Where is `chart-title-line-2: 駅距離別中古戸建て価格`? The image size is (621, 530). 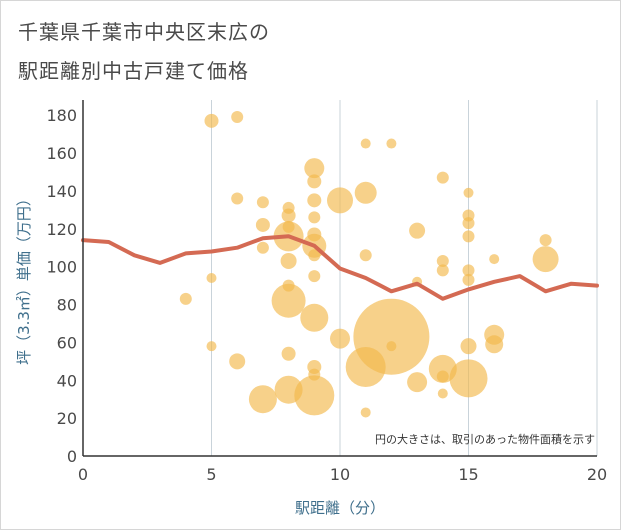
chart-title-line-2: 駅距離別中古戸建て価格 is located at coordinates (133, 71).